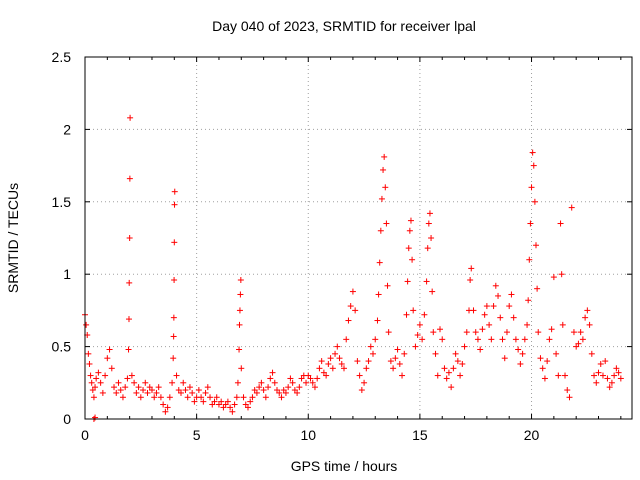 This screenshot has width=640, height=480. What do you see at coordinates (62, 202) in the screenshot?
I see `y-tick-label: 1.5` at bounding box center [62, 202].